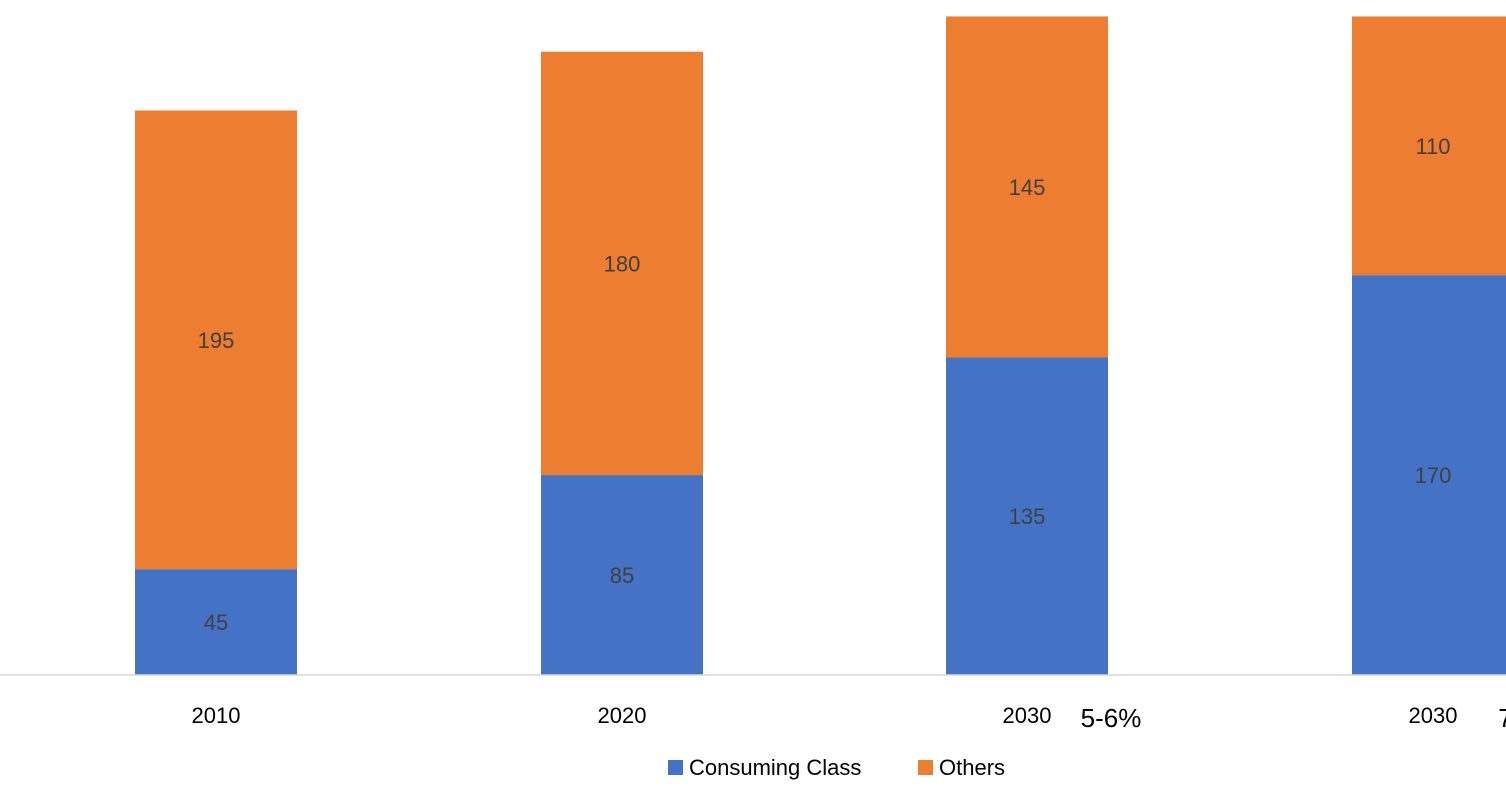  Describe the element at coordinates (1502, 718) in the screenshot. I see `category-note: 7%` at that location.